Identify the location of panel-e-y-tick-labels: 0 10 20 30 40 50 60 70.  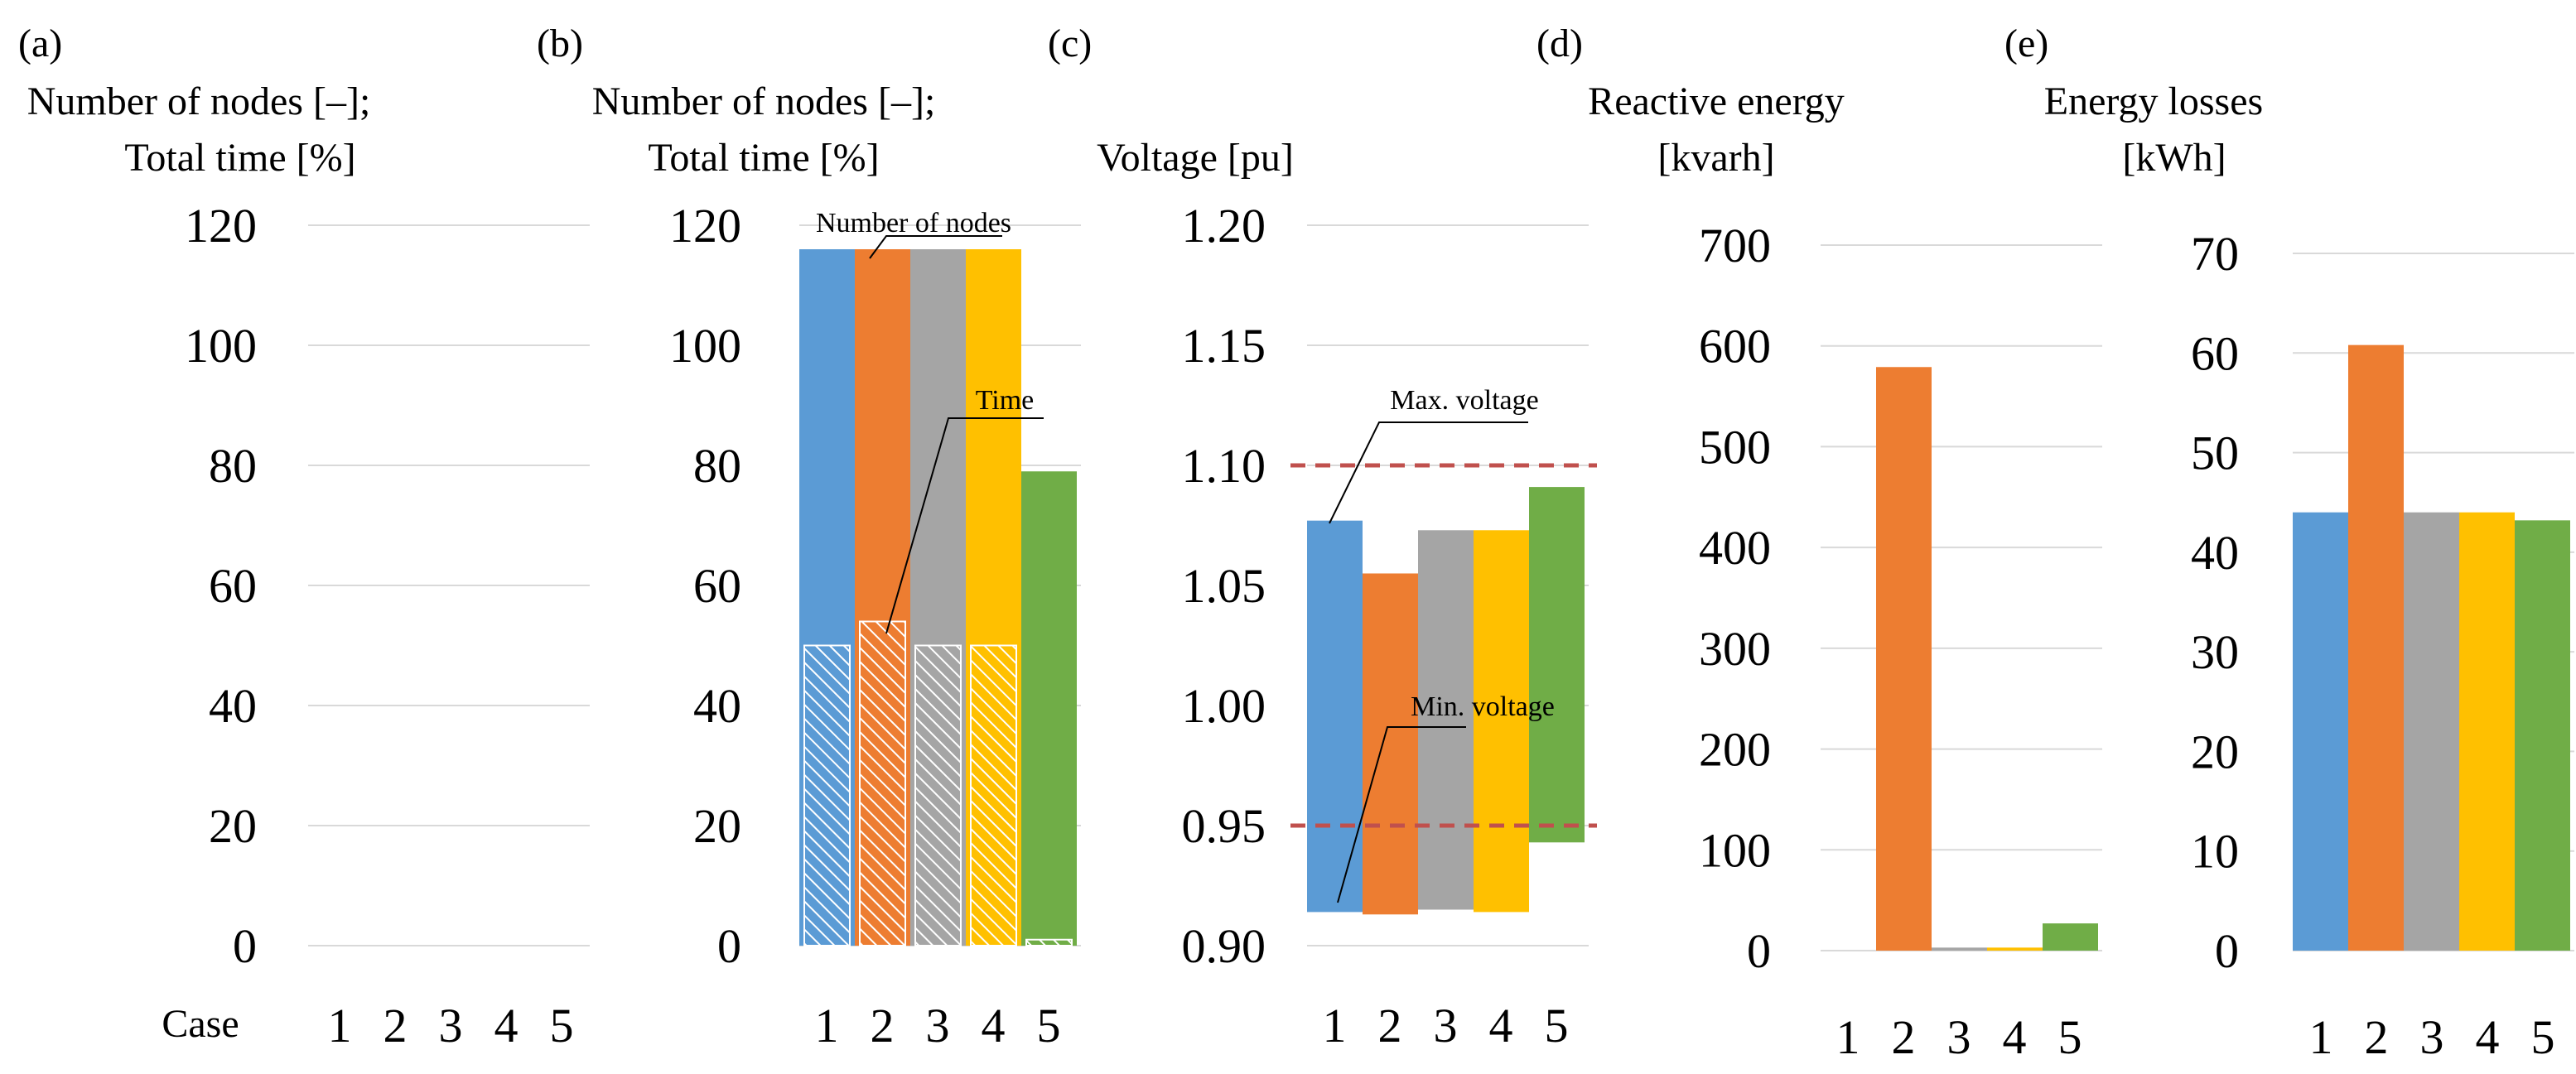
(2215, 602).